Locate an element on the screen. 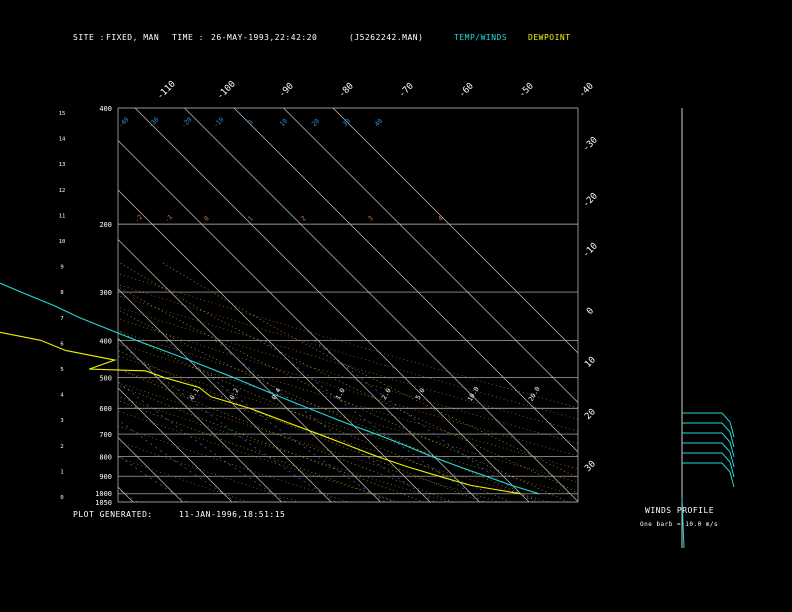 The image size is (792, 612). right-temp-label: 20 is located at coordinates (590, 414).